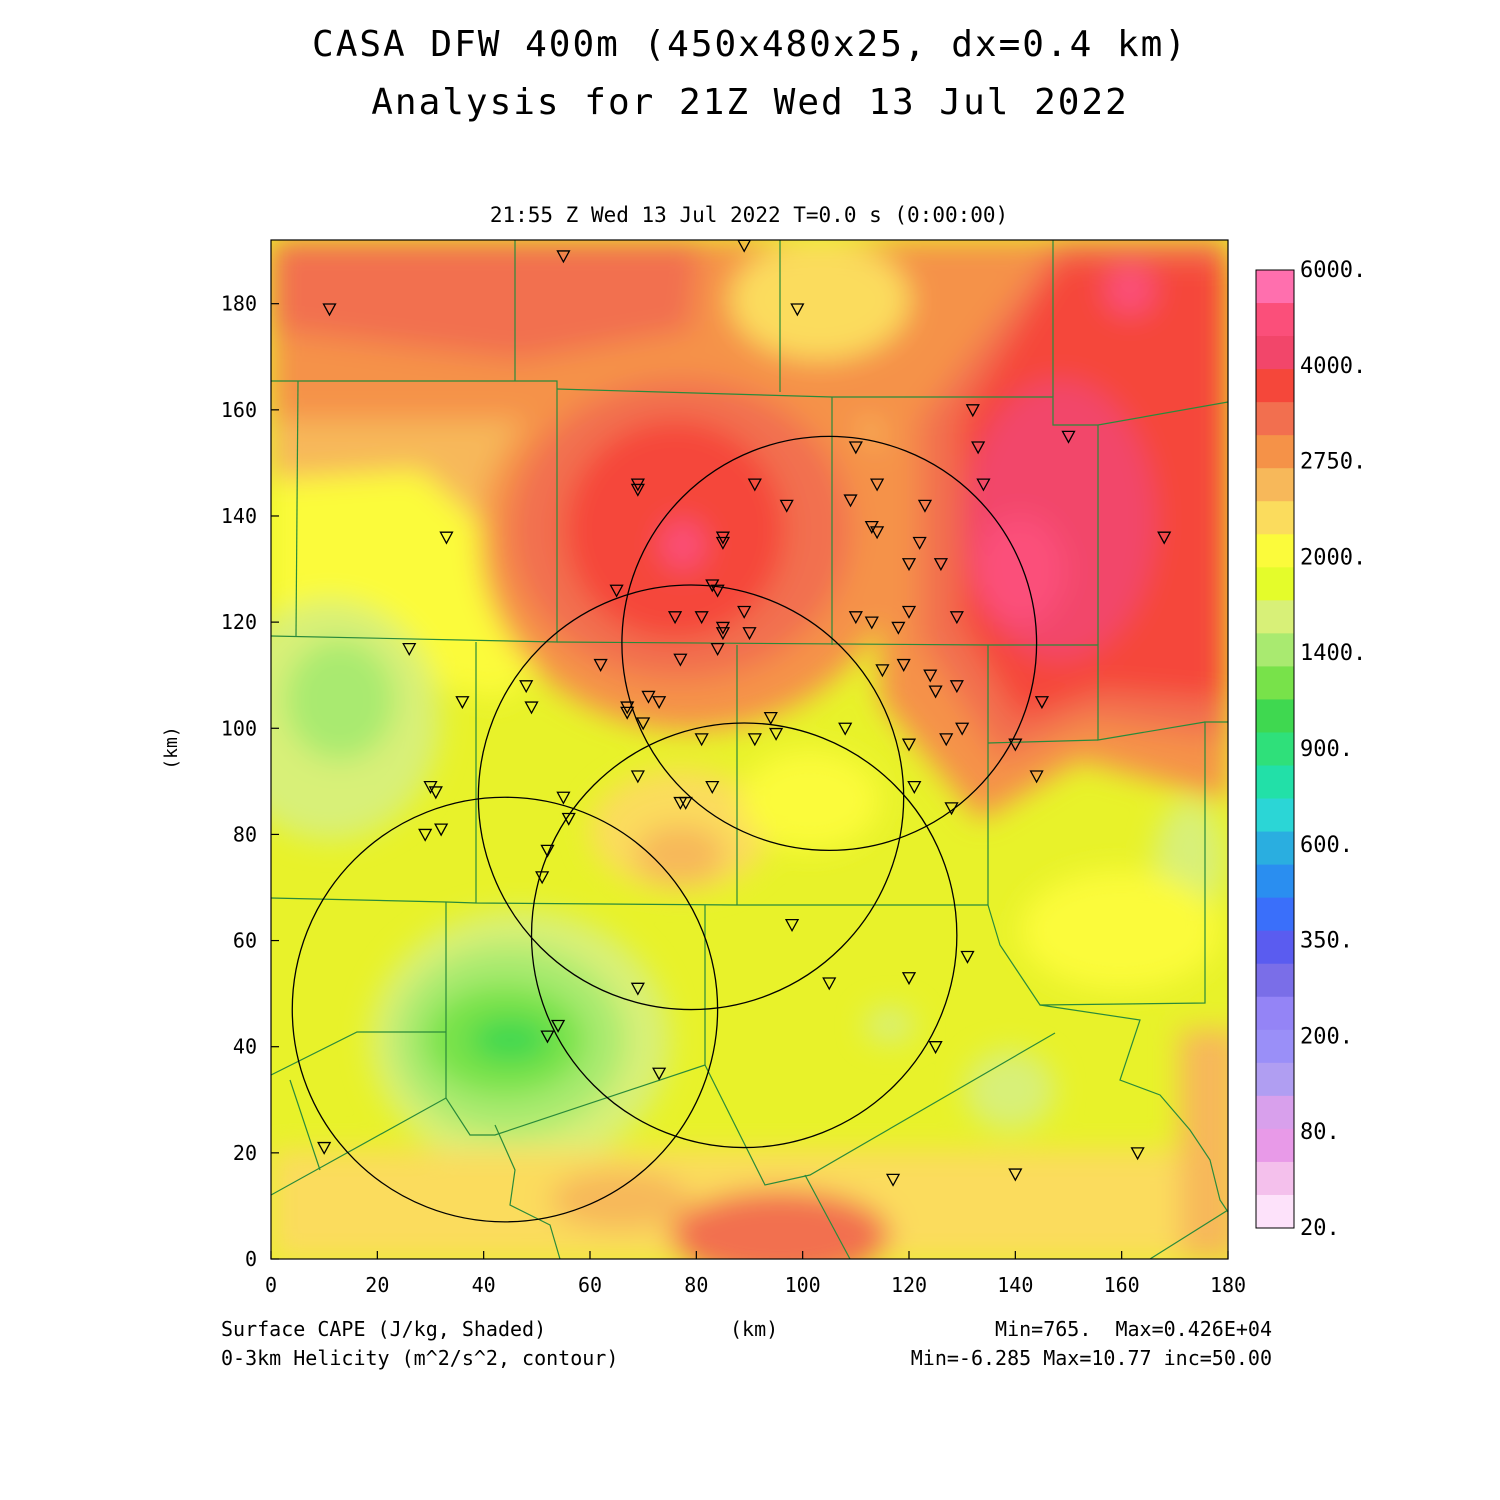 This screenshot has height=1500, width=1500. Describe the element at coordinates (1228, 1285) in the screenshot. I see `x-tick-label: 180` at that location.